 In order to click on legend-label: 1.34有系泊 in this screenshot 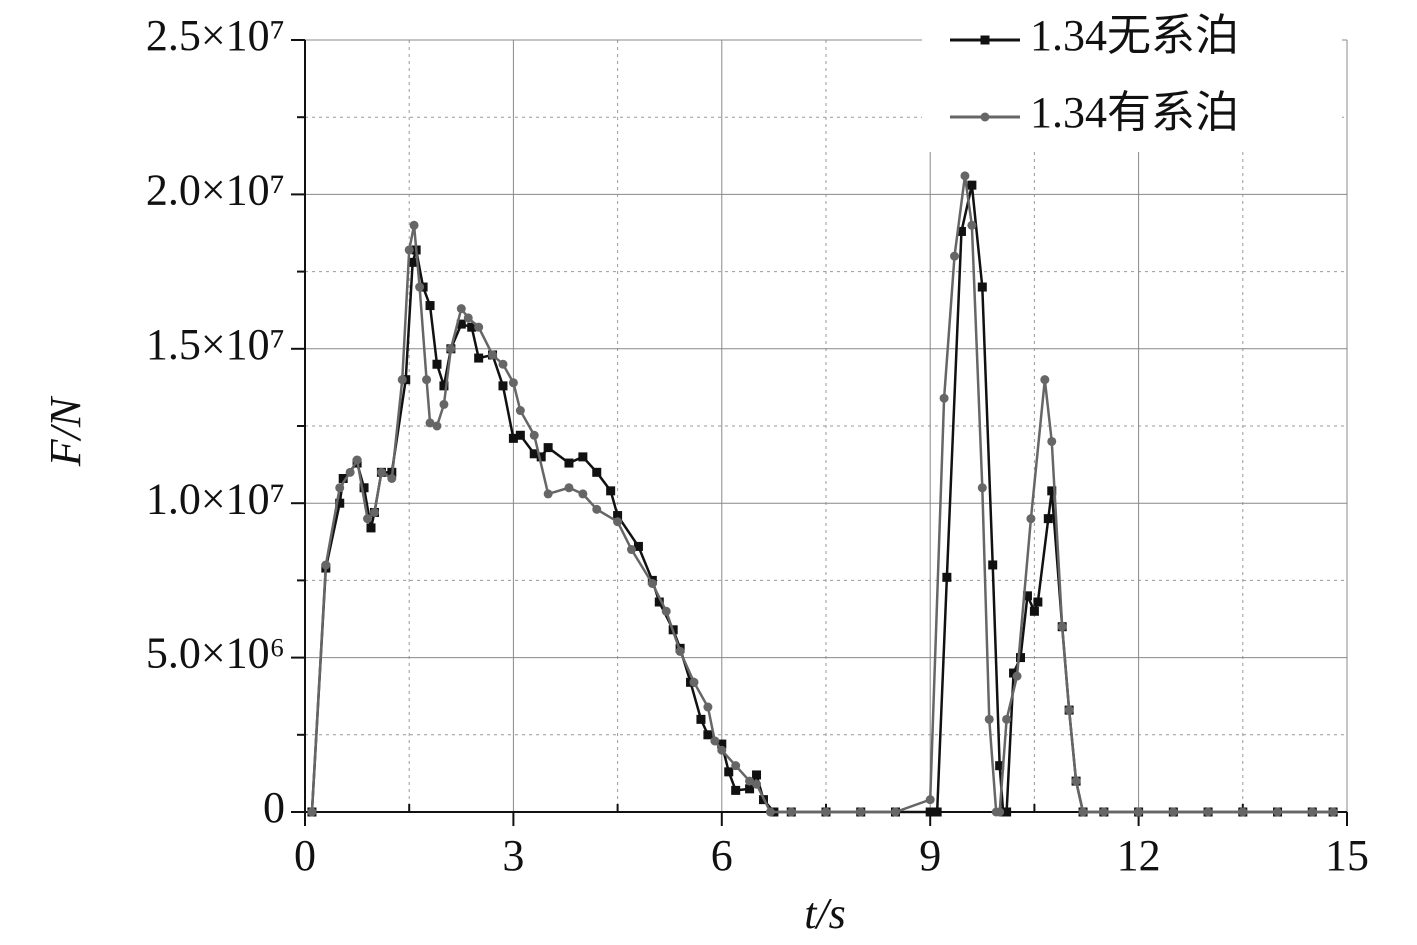, I will do `click(1134, 112)`.